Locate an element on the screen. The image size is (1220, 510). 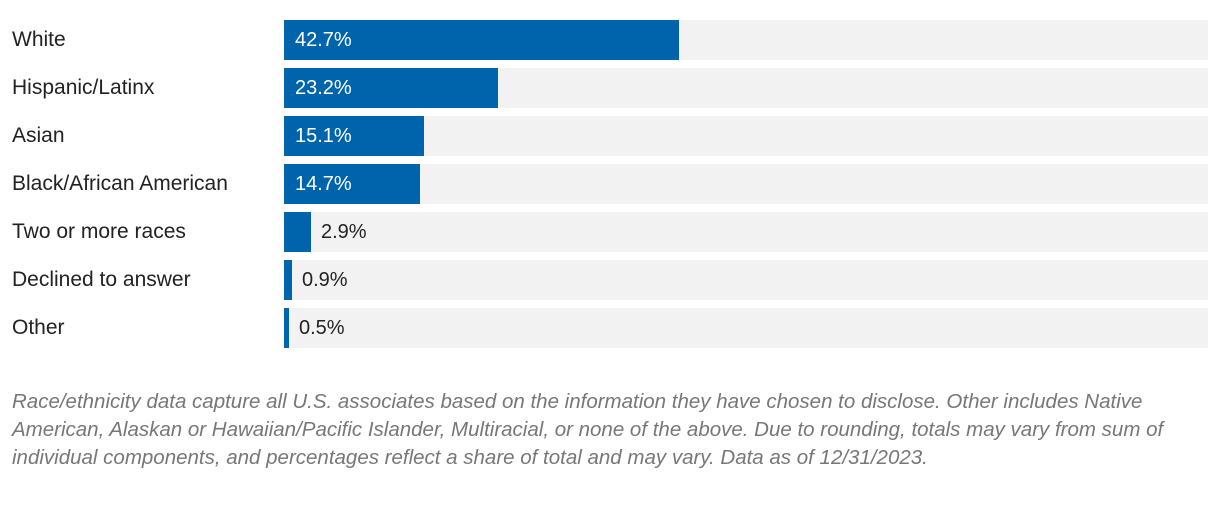
bar-row: Two or more races 2.9% is located at coordinates (610, 232).